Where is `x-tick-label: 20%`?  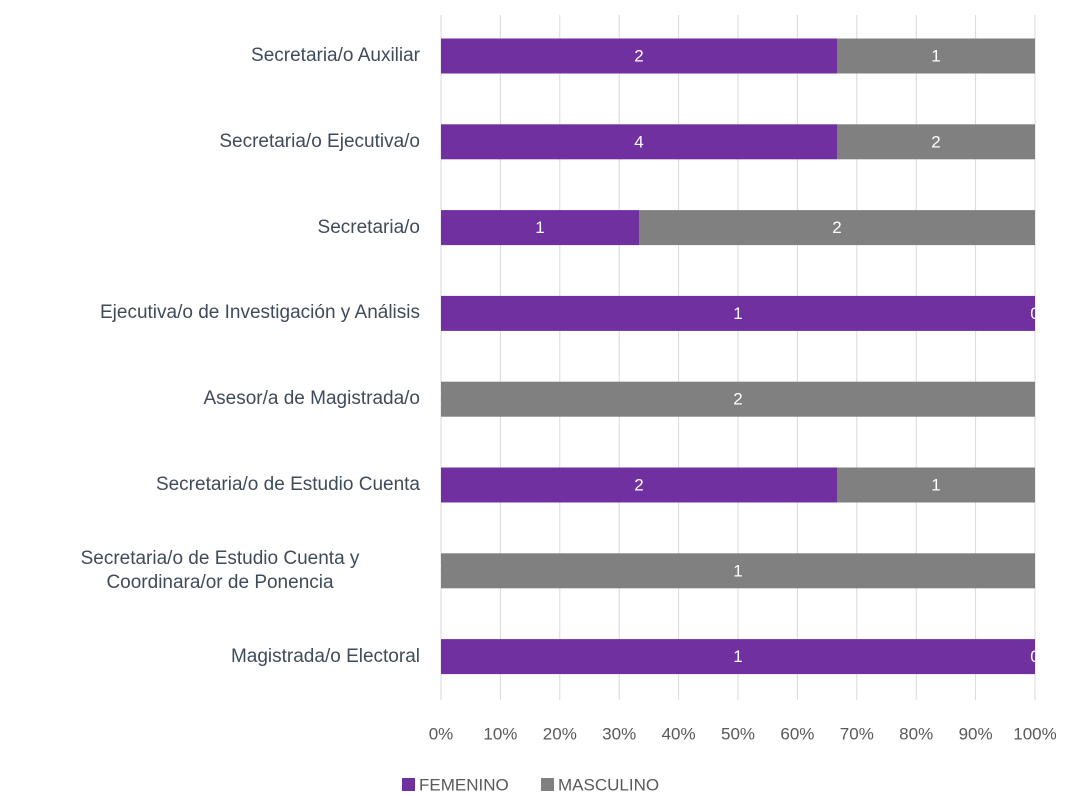 x-tick-label: 20% is located at coordinates (560, 733).